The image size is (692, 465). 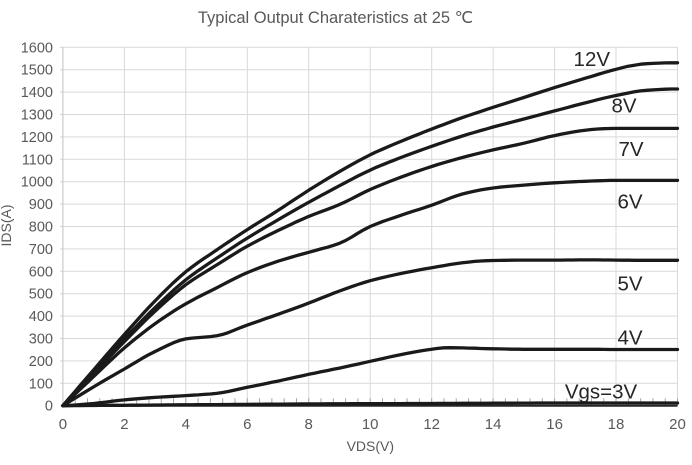 I want to click on svg-text: 6V, so click(x=629, y=202).